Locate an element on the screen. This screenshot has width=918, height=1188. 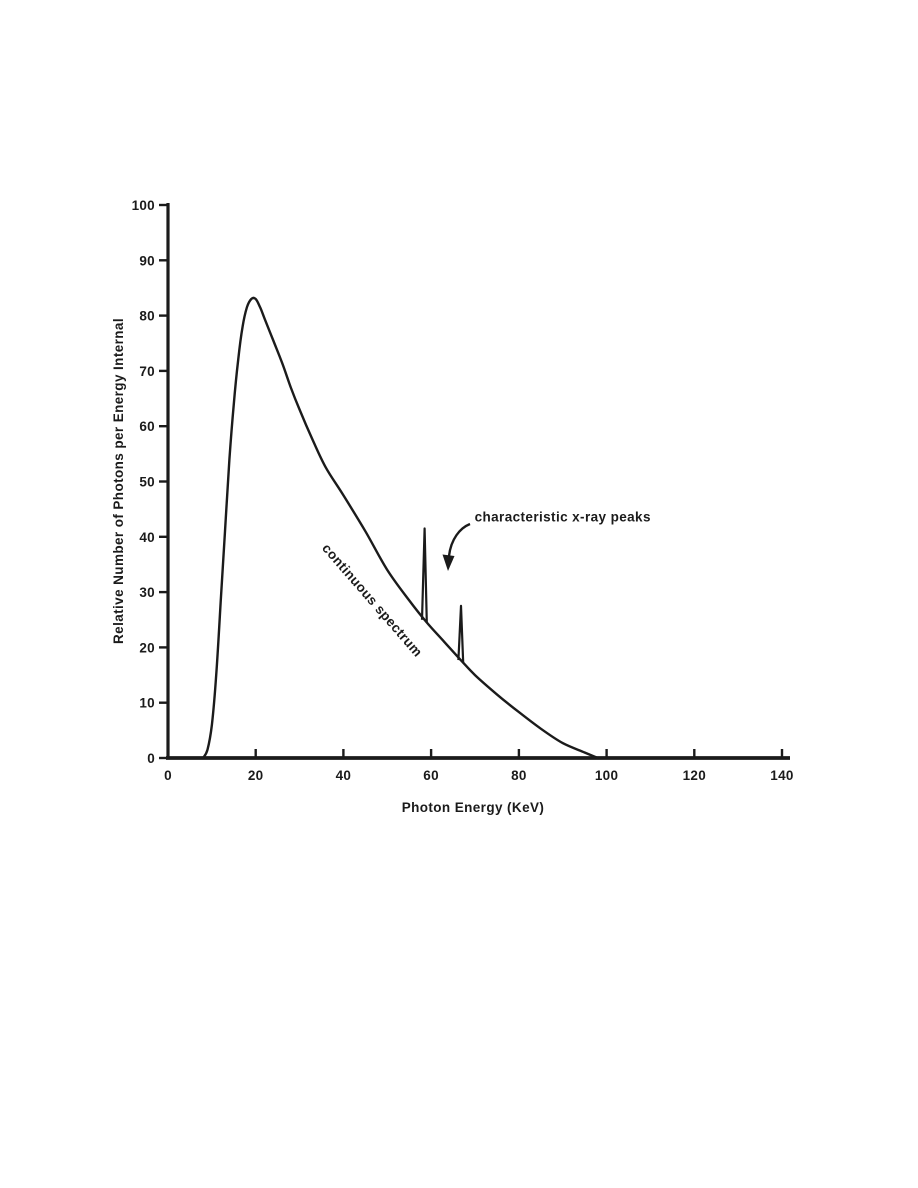
x-tick-label: 40 is located at coordinates (344, 775).